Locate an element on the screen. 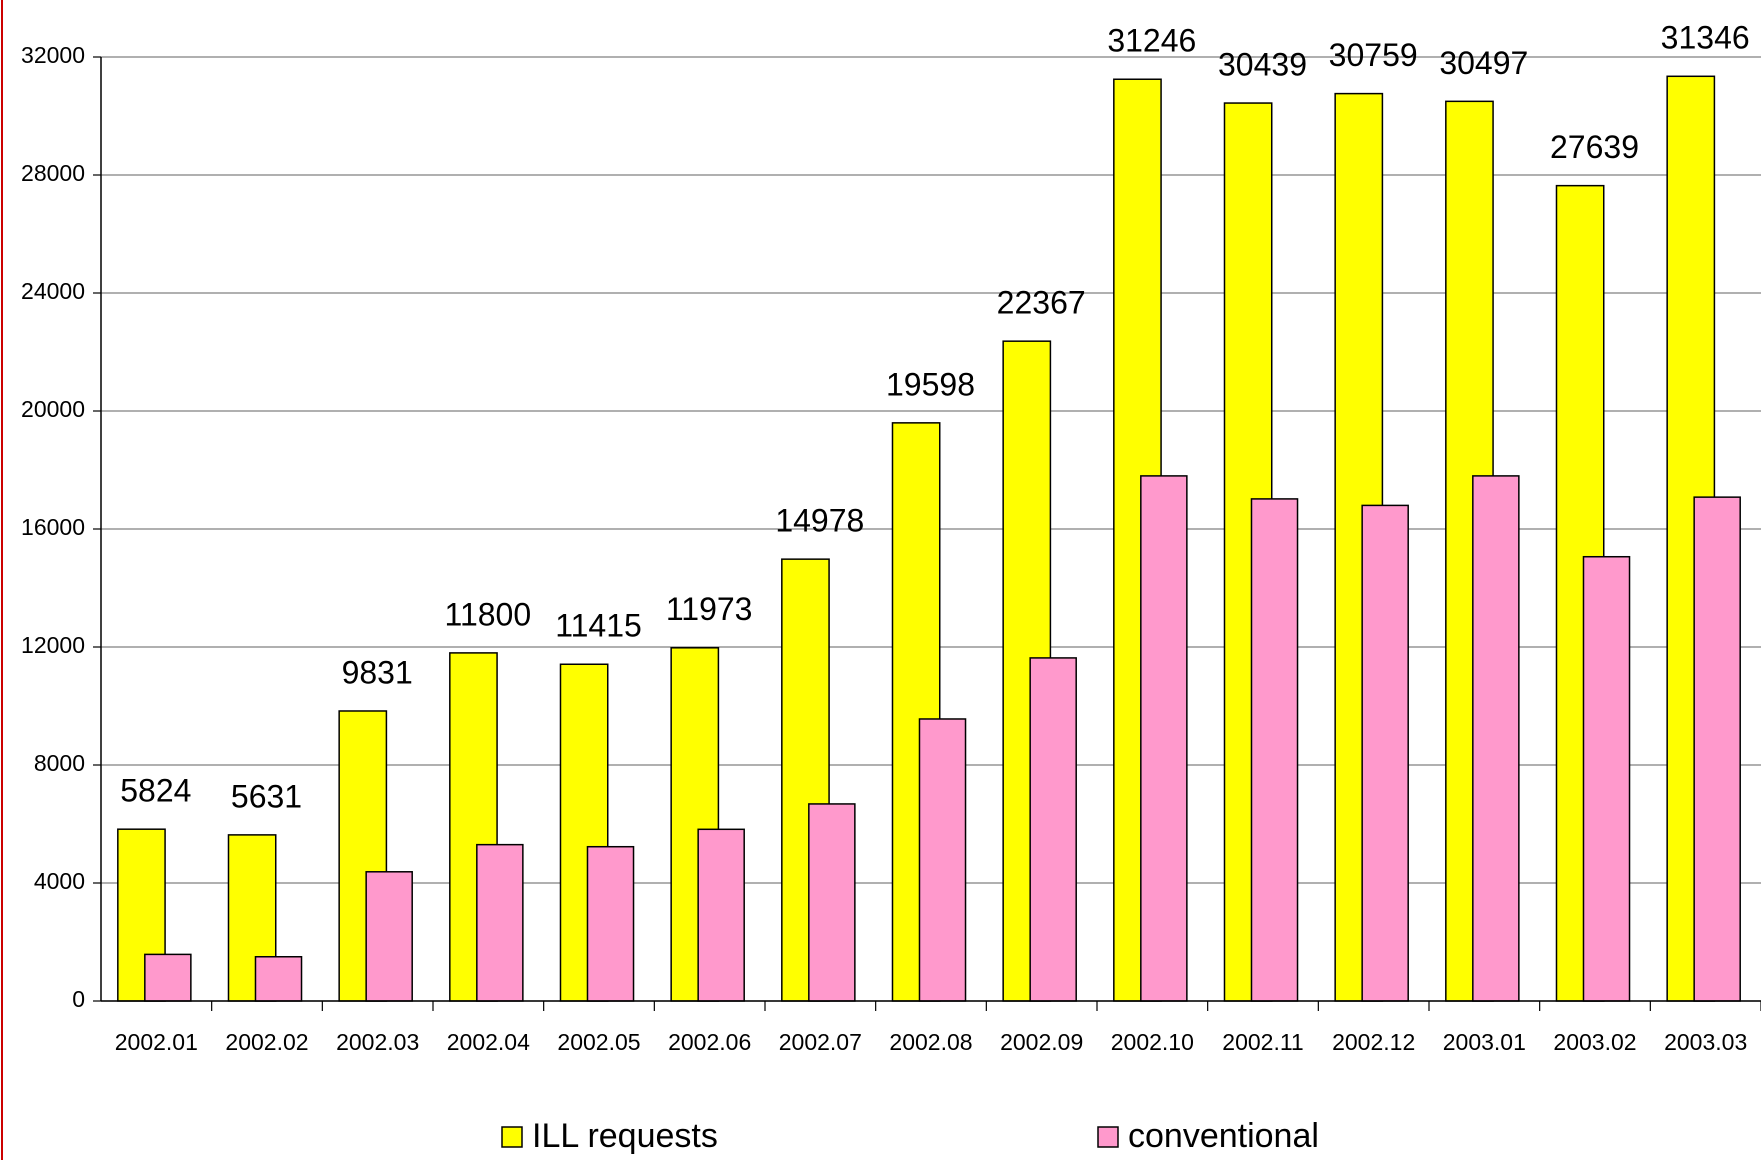  x-tick-label: 2002.07 is located at coordinates (820, 1042).